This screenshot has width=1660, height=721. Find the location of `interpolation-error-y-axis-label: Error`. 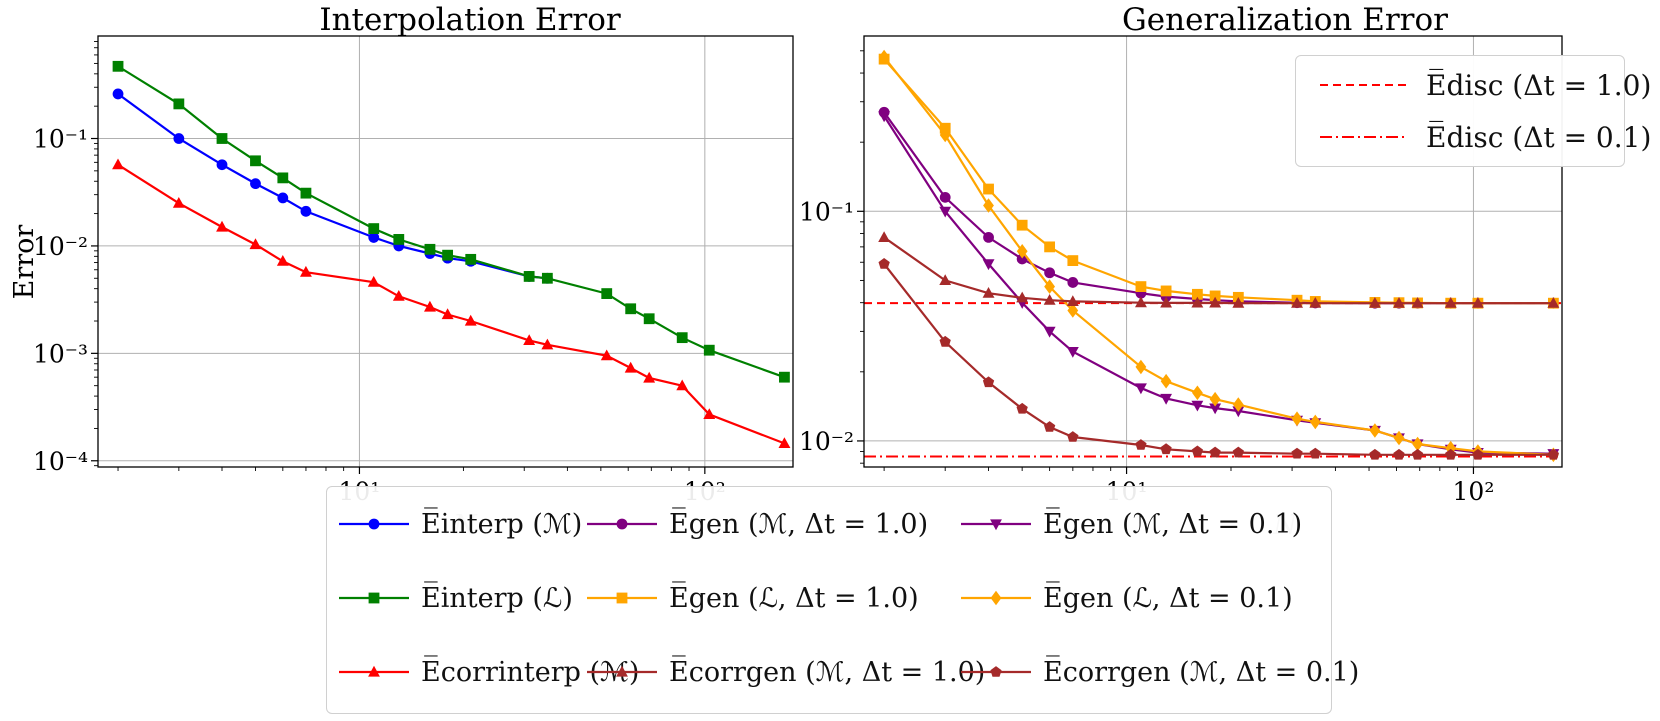

interpolation-error-y-axis-label: Error is located at coordinates (24, 262).